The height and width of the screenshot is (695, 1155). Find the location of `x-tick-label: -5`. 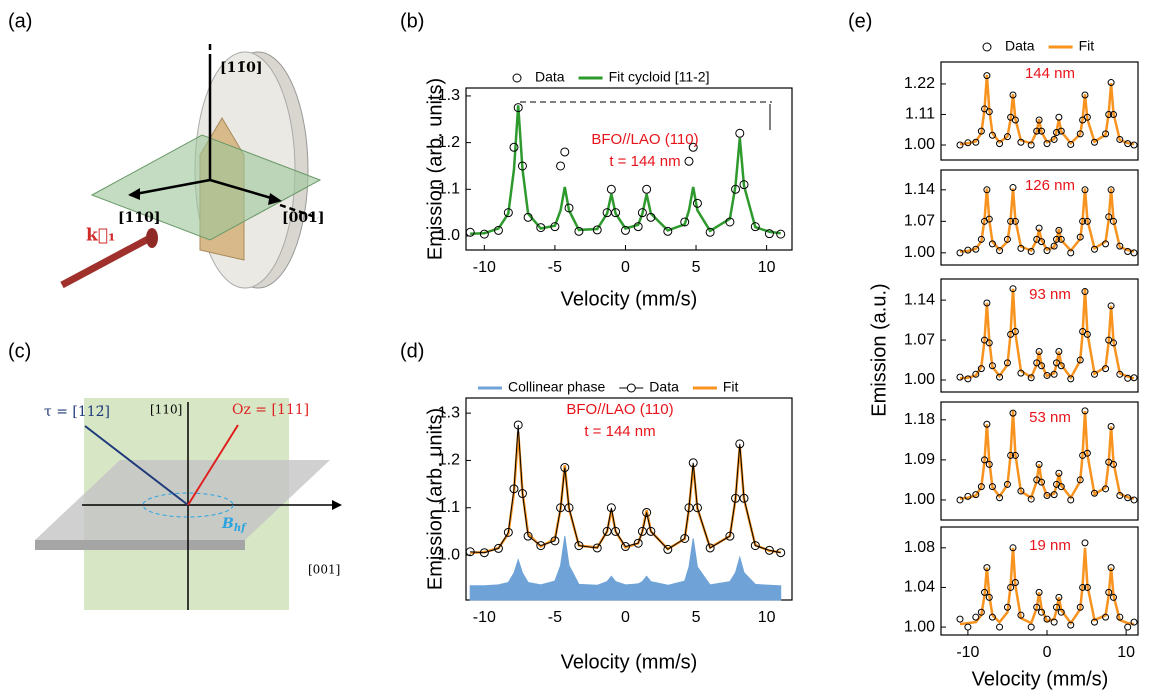

x-tick-label: -5 is located at coordinates (555, 267).